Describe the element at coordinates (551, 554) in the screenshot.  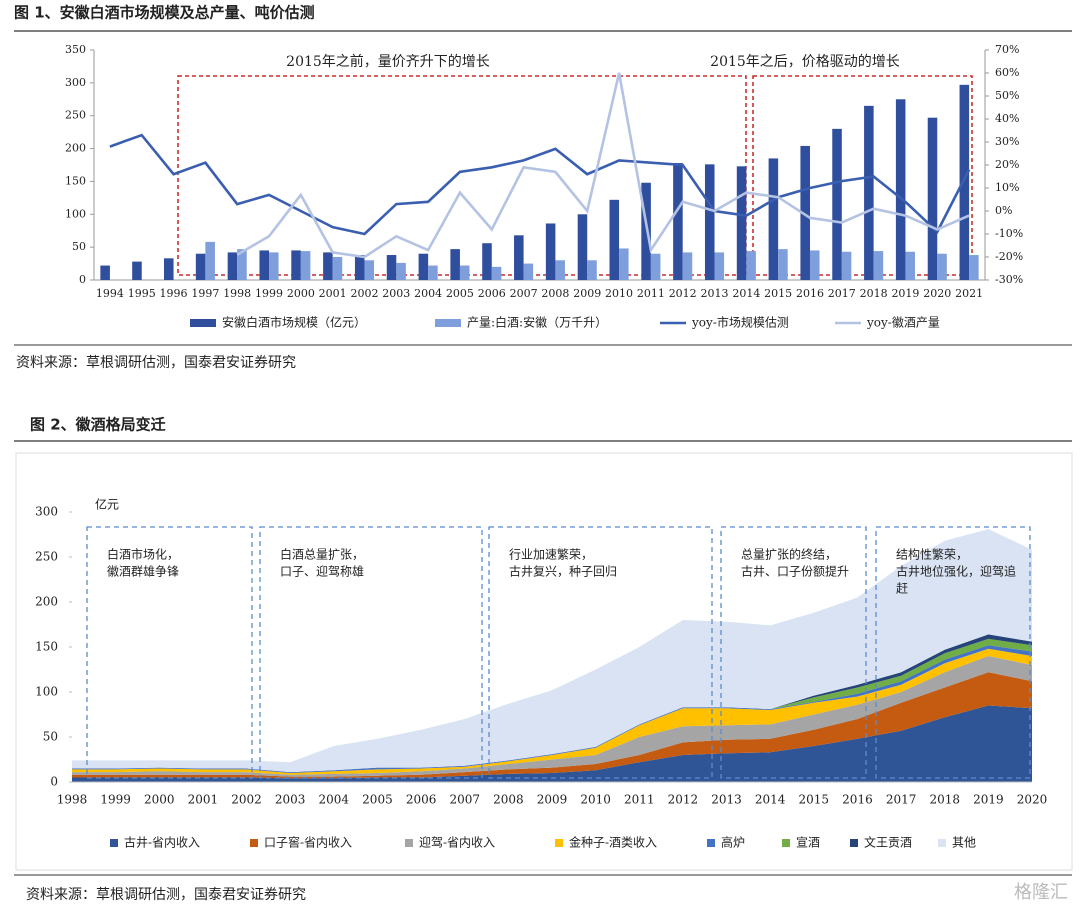
I see `annotation: 行业加速繁荣，` at that location.